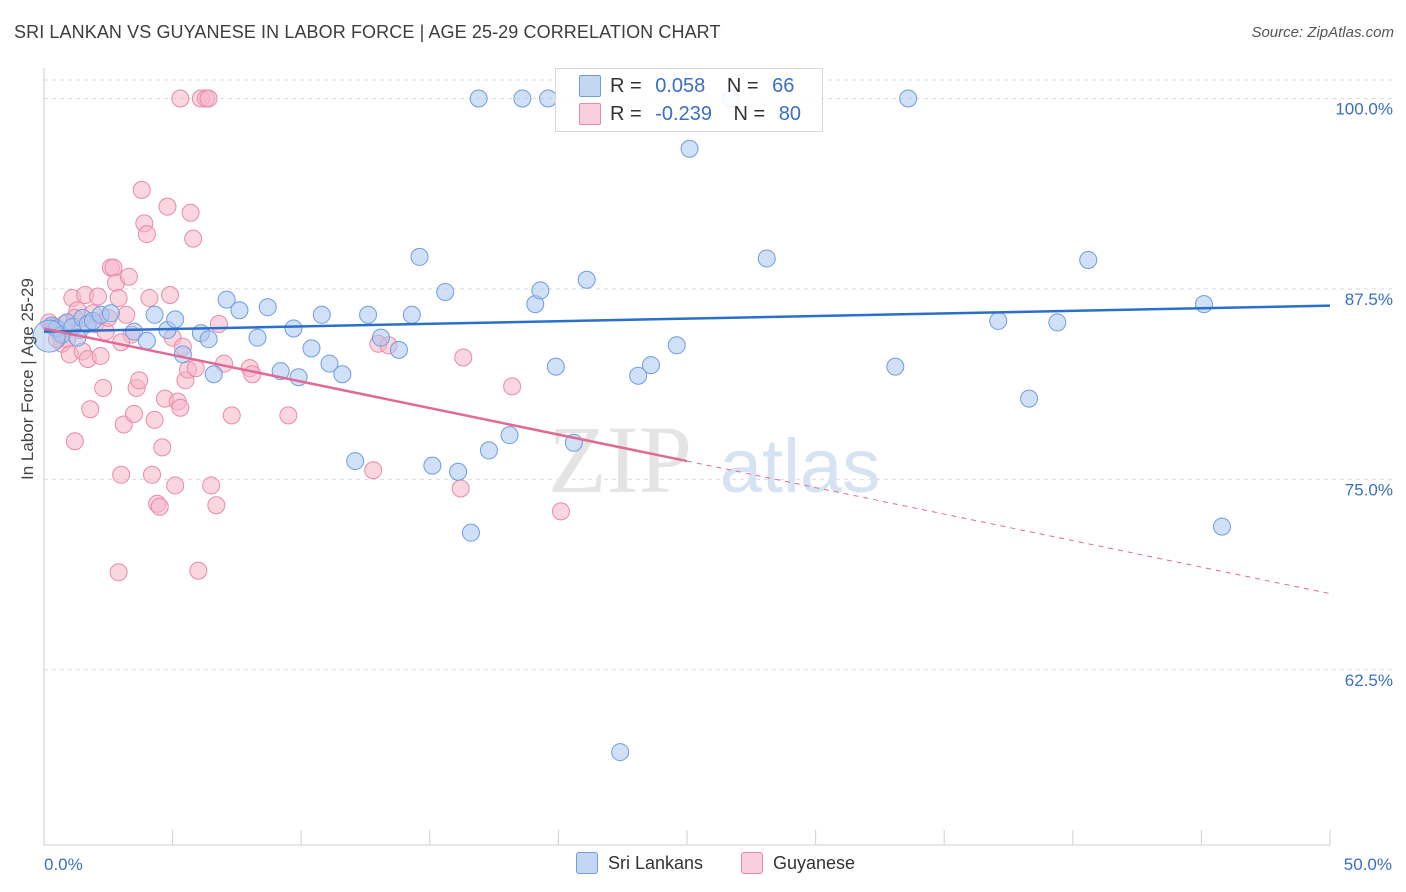  I want to click on y-tick-label: 62.5%, so click(1369, 680).